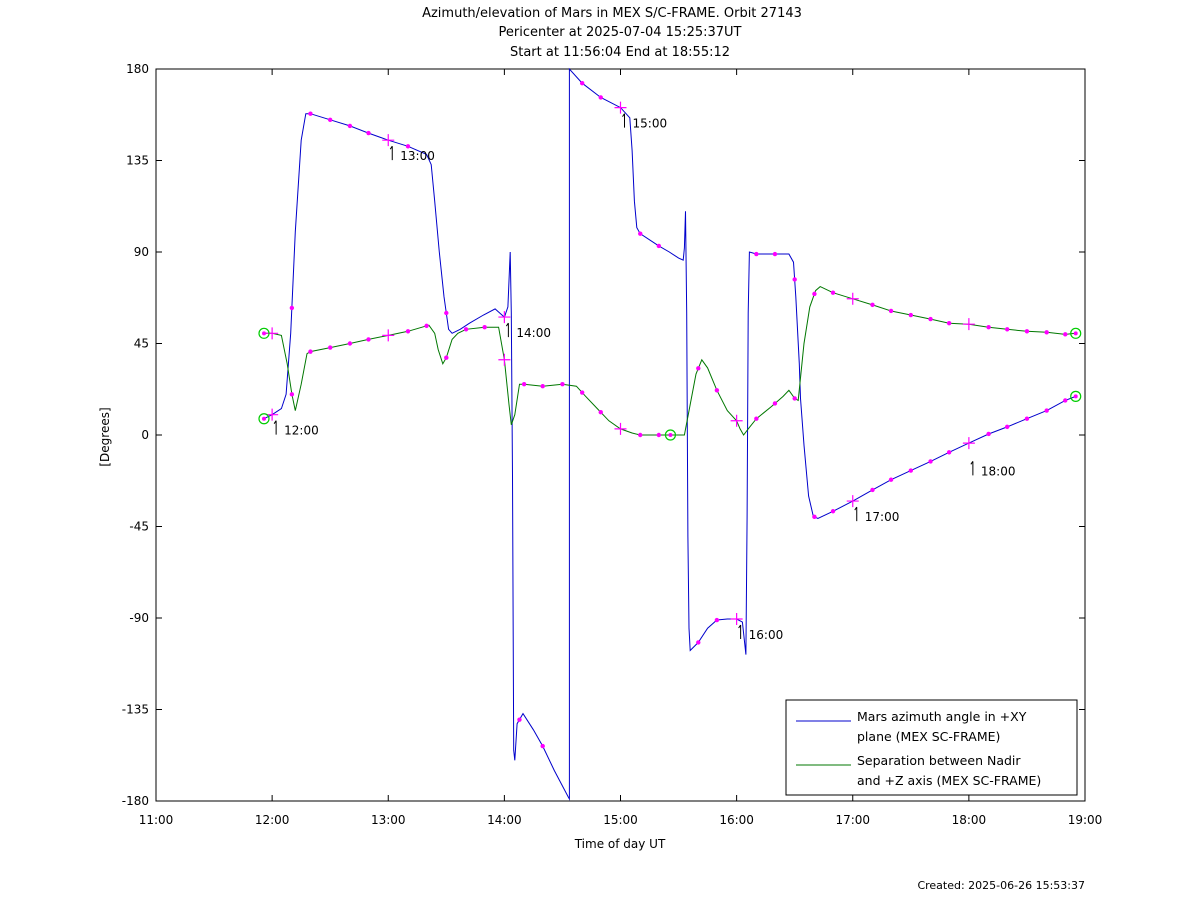  What do you see at coordinates (135, 801) in the screenshot?
I see `y-tick-label: -180` at bounding box center [135, 801].